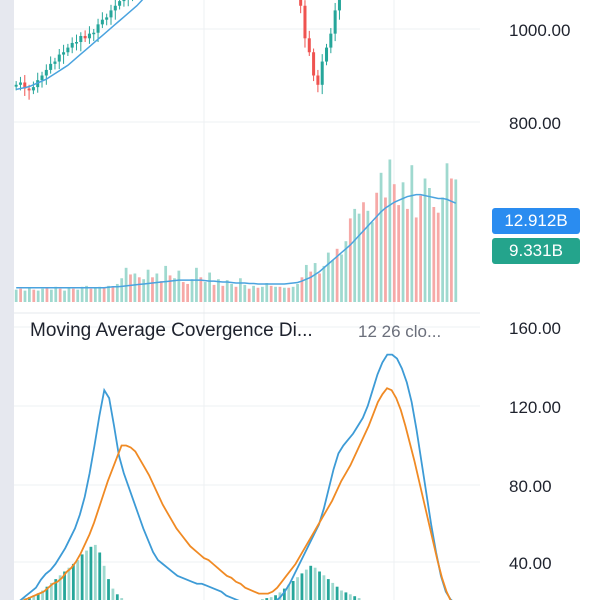 This screenshot has height=600, width=600. I want to click on volume-moving-average, so click(236, 241).